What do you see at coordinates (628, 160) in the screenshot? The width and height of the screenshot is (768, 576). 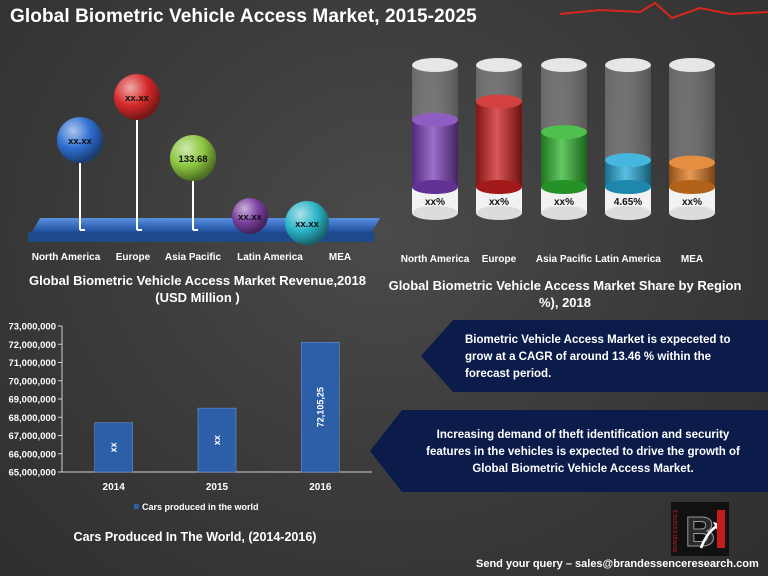 I see `share-fill-top-latin-america` at bounding box center [628, 160].